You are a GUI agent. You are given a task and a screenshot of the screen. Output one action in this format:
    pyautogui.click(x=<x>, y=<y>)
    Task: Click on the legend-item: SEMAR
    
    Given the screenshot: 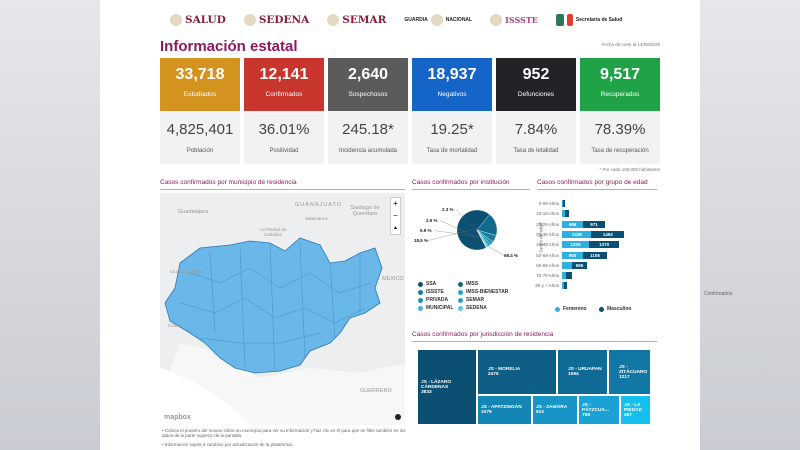 What is the action you would take?
    pyautogui.click(x=471, y=300)
    